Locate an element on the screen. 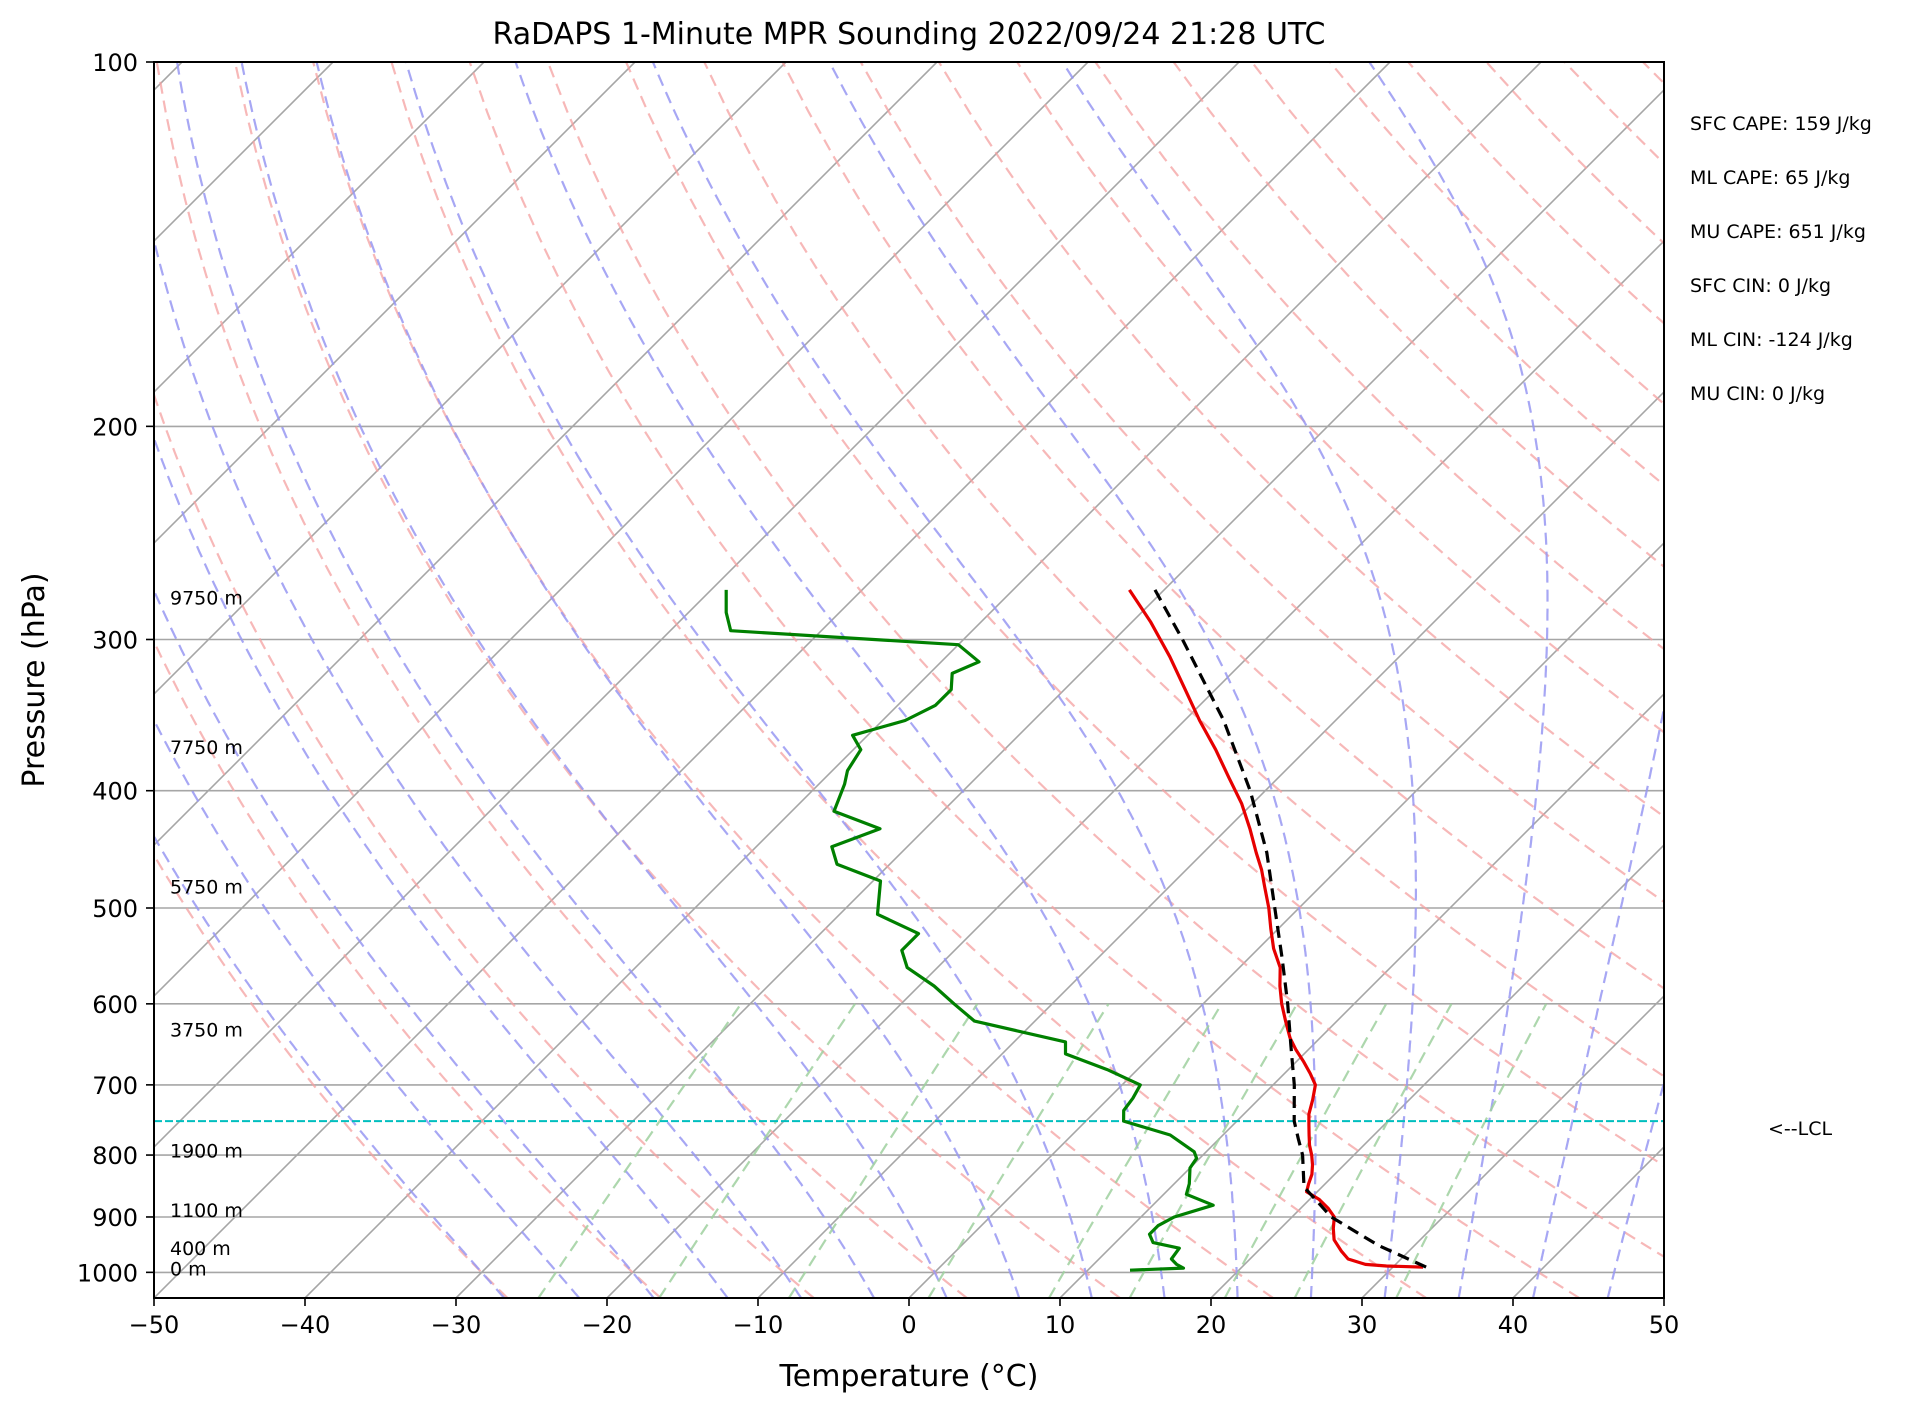 The height and width of the screenshot is (1406, 1911). x-axis-label: Temperature (°C) is located at coordinates (909, 1376).